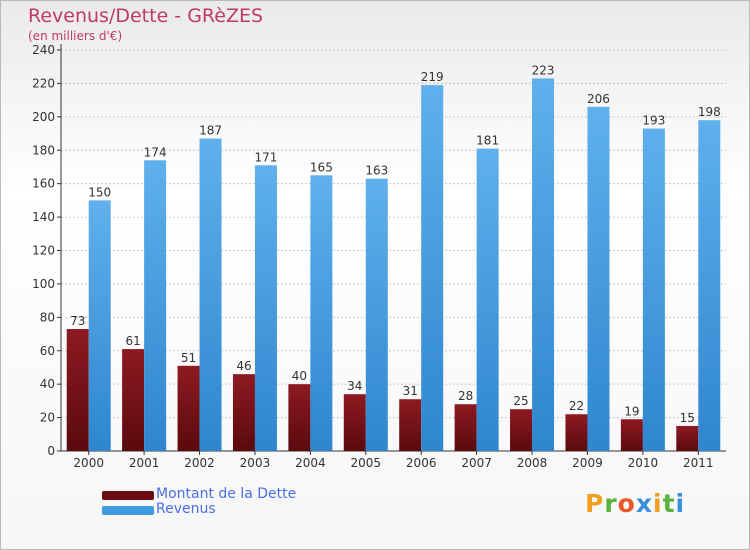 This screenshot has width=750, height=550. I want to click on bar-debt-2010, so click(631, 435).